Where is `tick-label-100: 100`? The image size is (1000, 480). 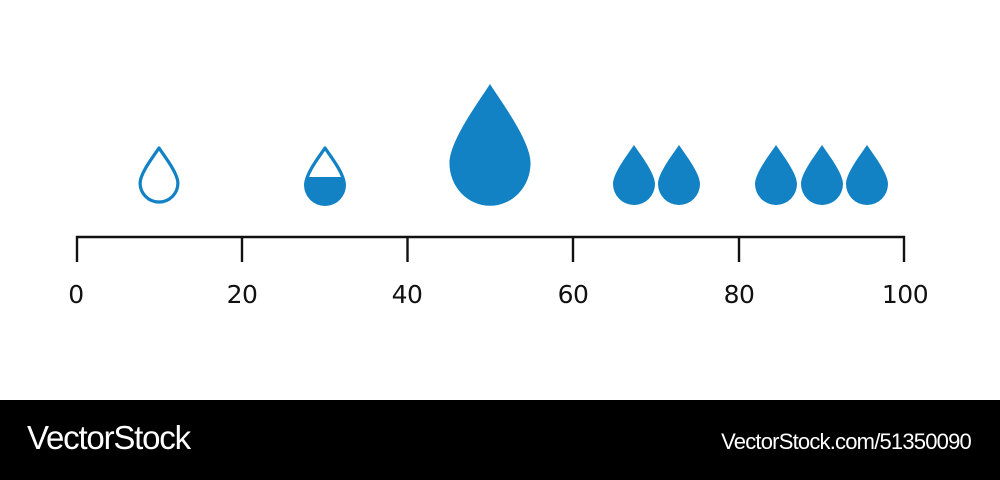 tick-label-100: 100 is located at coordinates (905, 294).